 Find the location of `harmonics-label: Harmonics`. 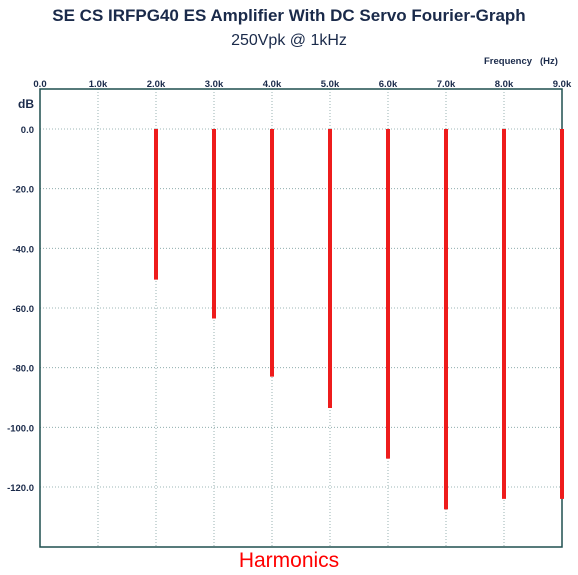

harmonics-label: Harmonics is located at coordinates (289, 560).